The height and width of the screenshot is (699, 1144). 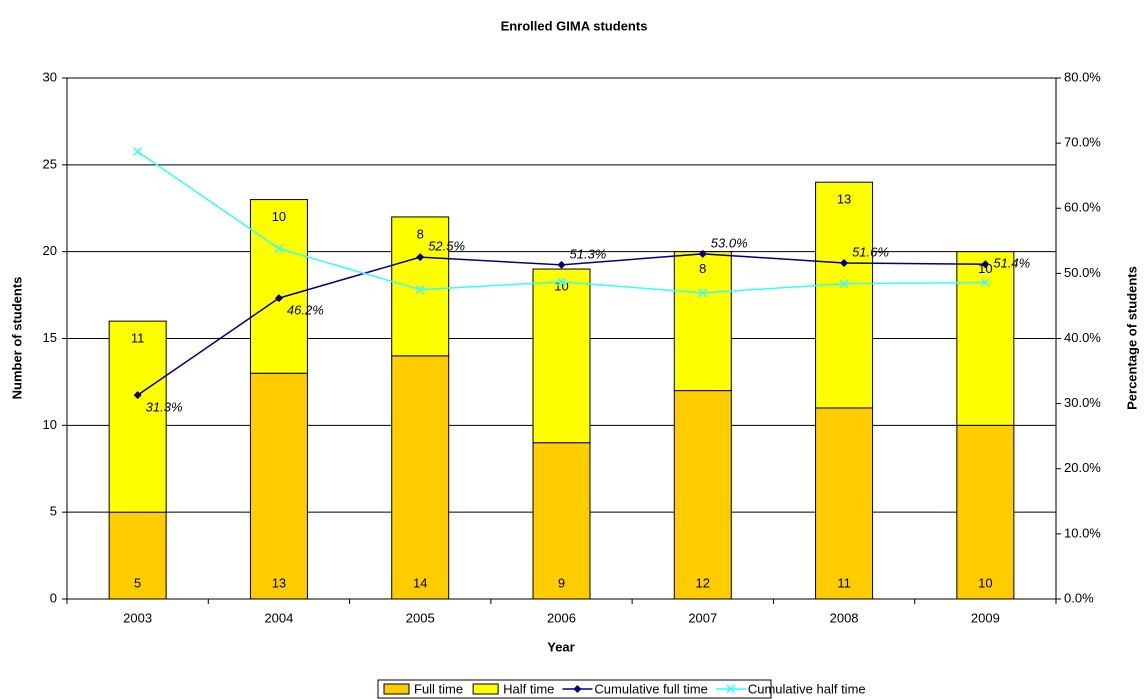 I want to click on y2-tick-label: 20.0%, so click(x=1082, y=467).